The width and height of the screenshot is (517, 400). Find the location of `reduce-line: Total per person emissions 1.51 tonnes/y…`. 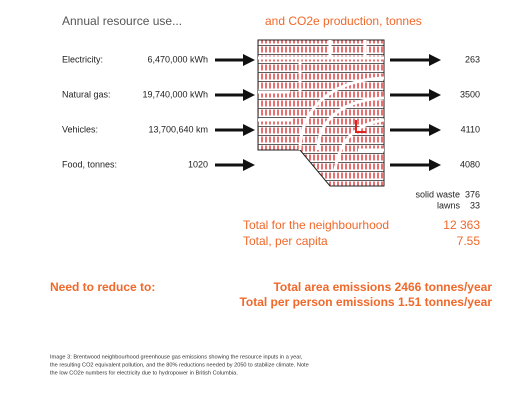

reduce-line: Total per person emissions 1.51 tonnes/y… is located at coordinates (365, 302).